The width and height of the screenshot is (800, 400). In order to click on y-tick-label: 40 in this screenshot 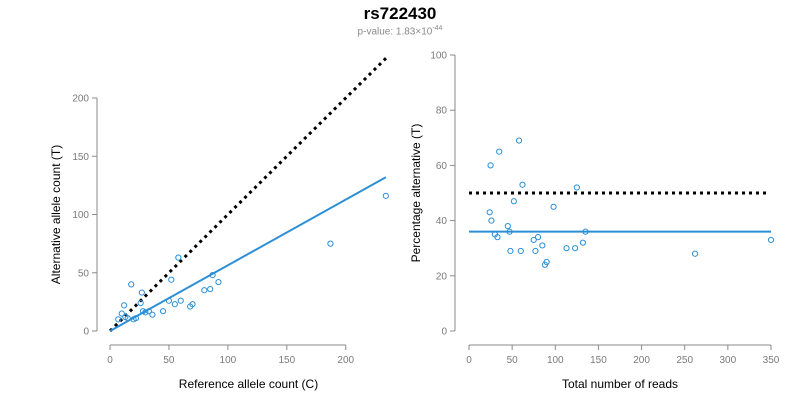, I will do `click(442, 221)`.